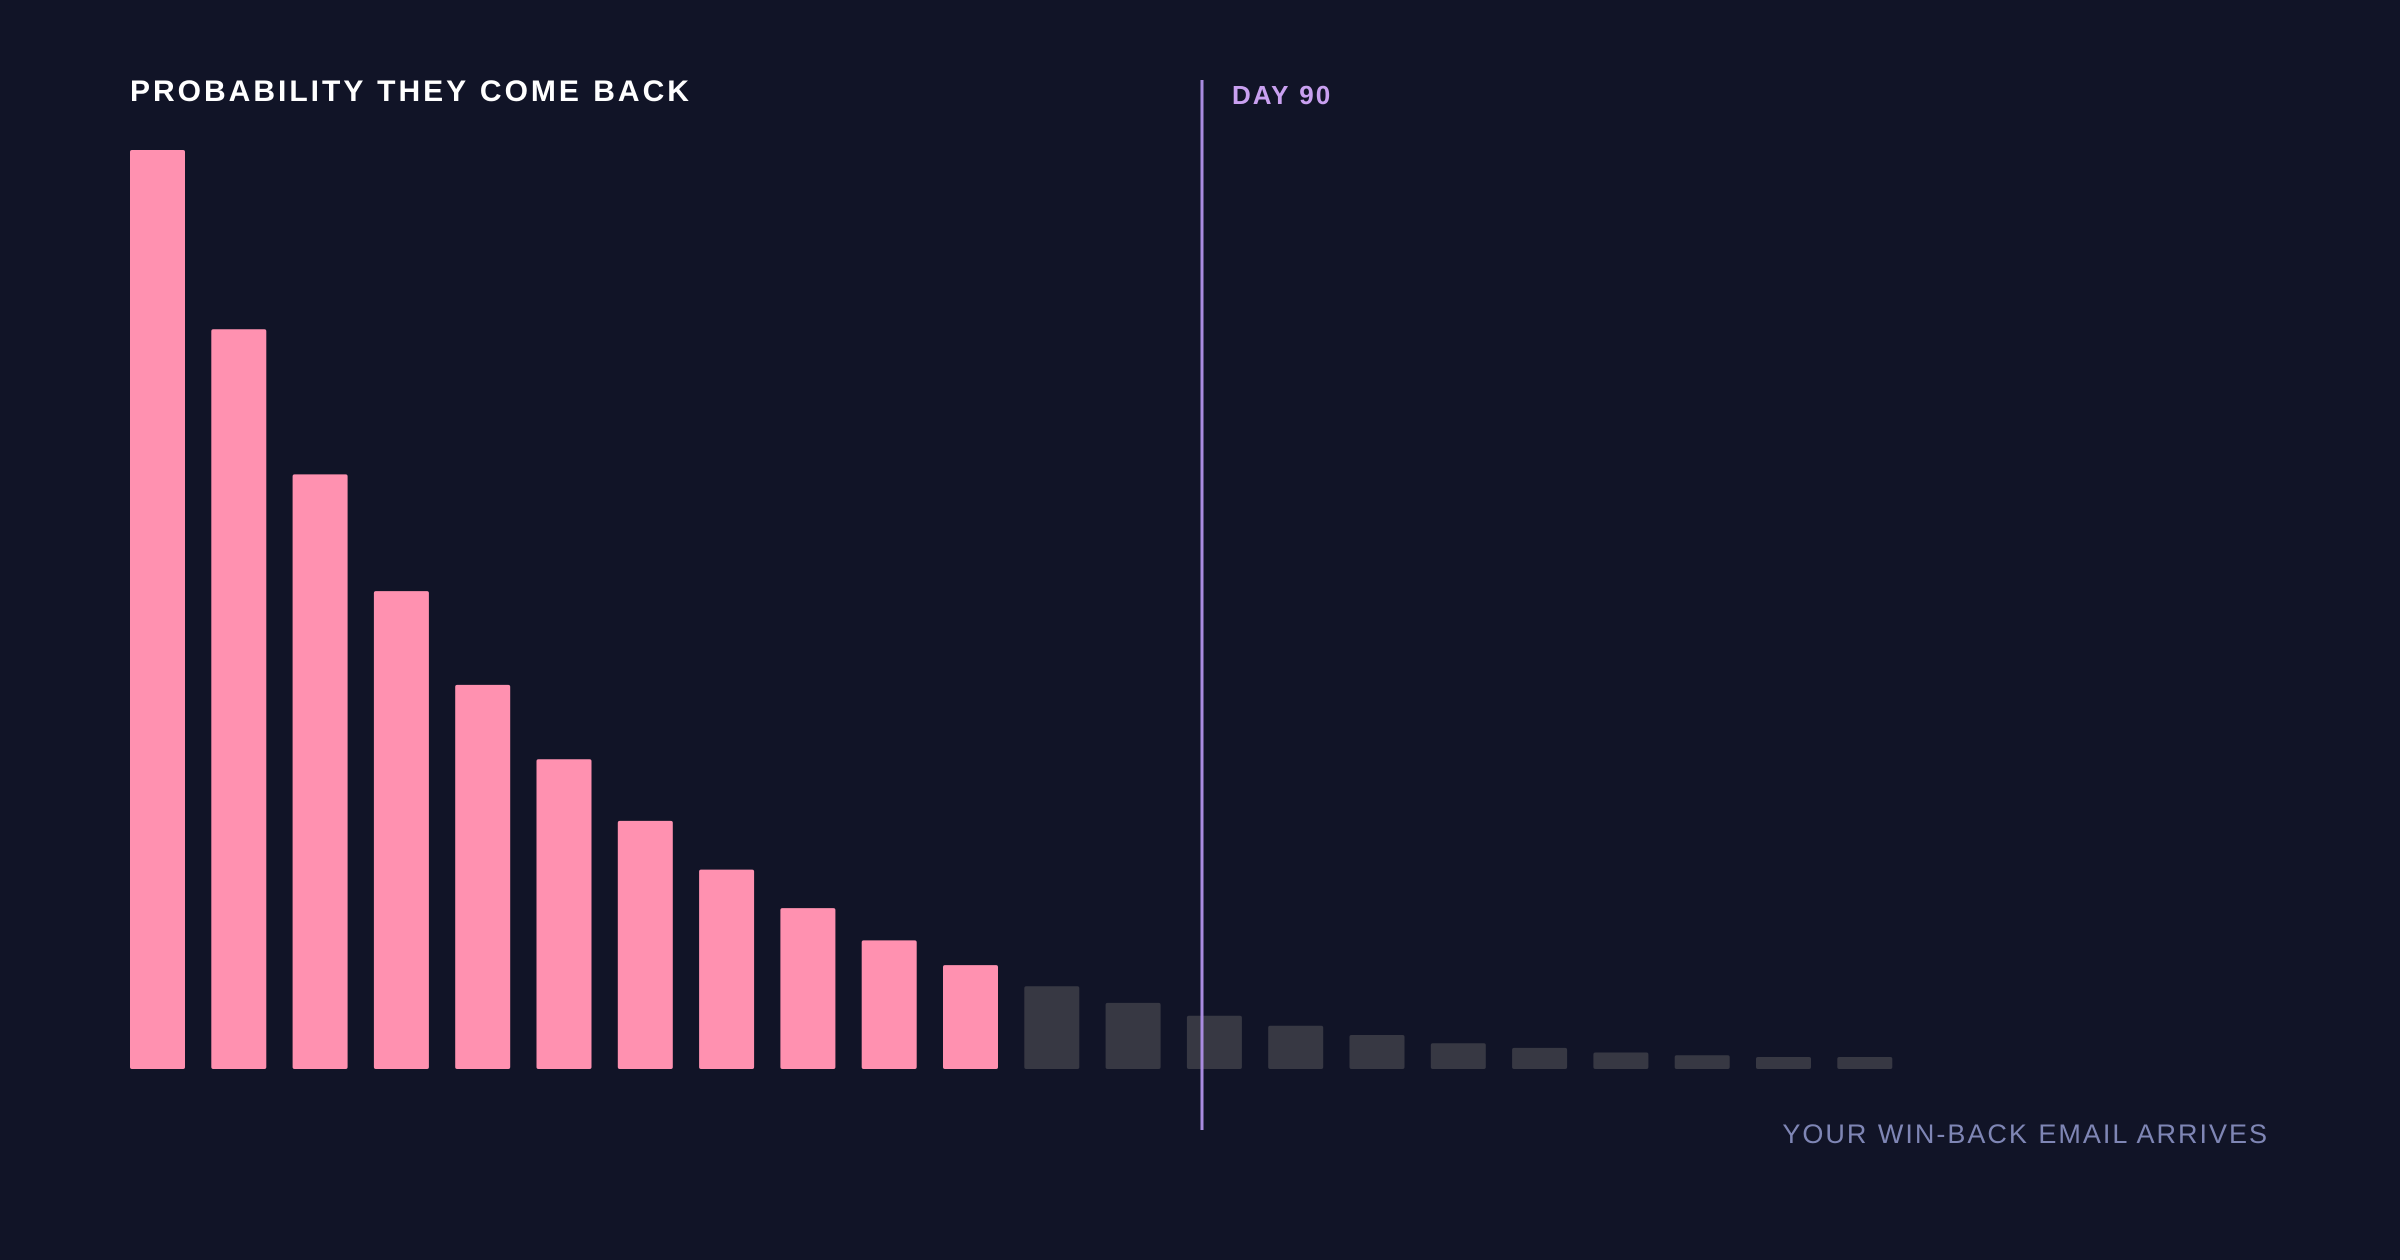 The height and width of the screenshot is (1260, 2400). What do you see at coordinates (411, 91) in the screenshot?
I see `chart-title: PROBABILITY THEY COME BACK` at bounding box center [411, 91].